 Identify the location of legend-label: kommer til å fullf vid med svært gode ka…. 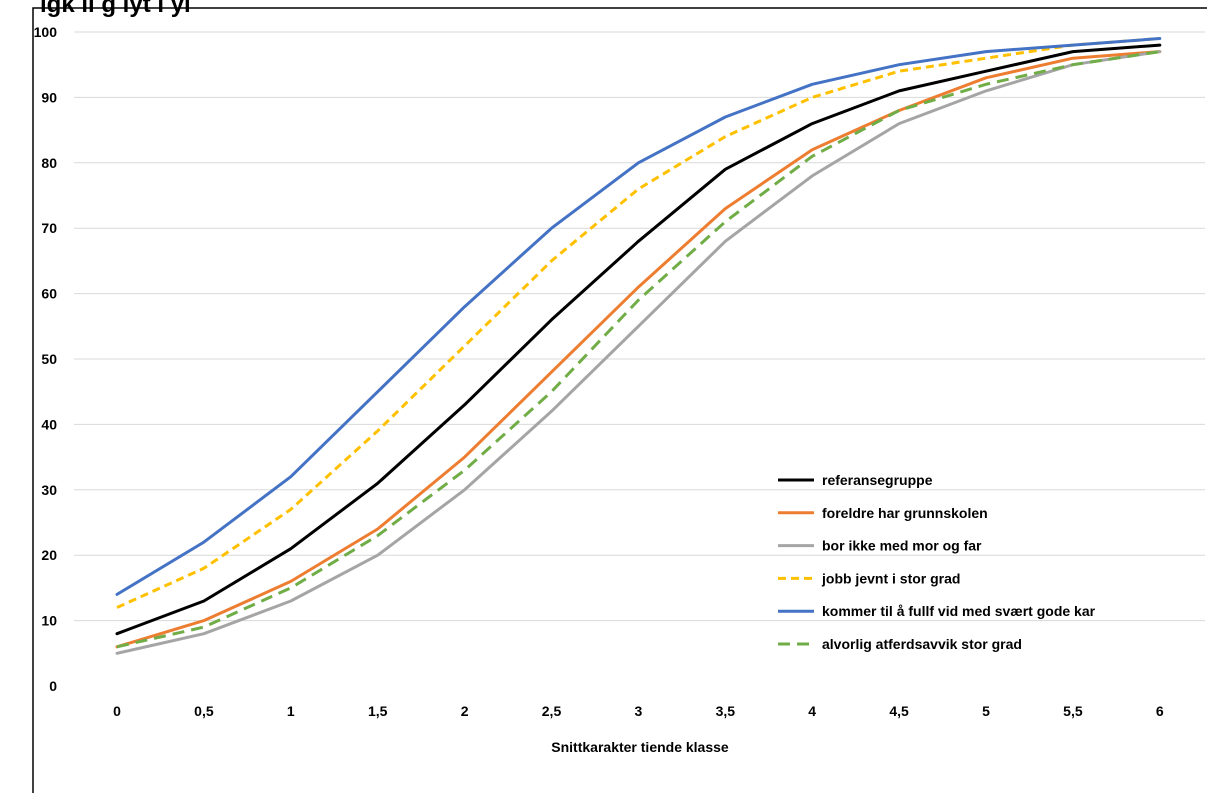
(959, 611).